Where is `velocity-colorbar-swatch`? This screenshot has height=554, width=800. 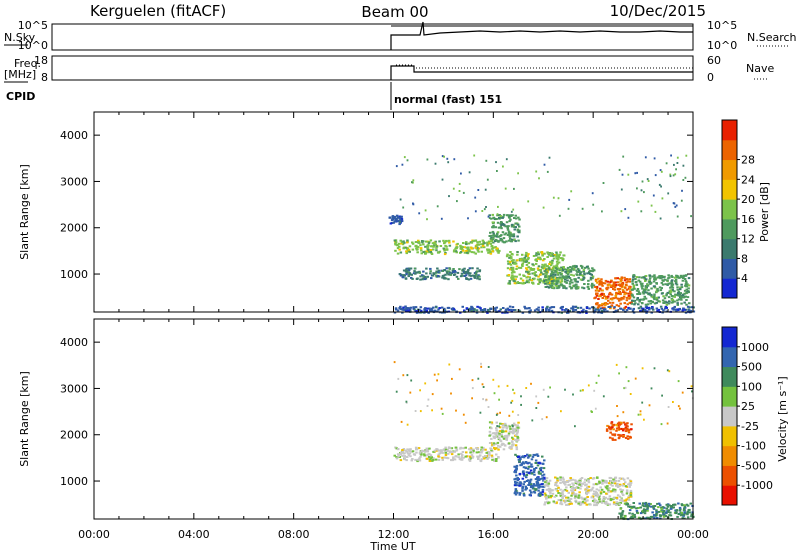
velocity-colorbar-swatch is located at coordinates (729, 357).